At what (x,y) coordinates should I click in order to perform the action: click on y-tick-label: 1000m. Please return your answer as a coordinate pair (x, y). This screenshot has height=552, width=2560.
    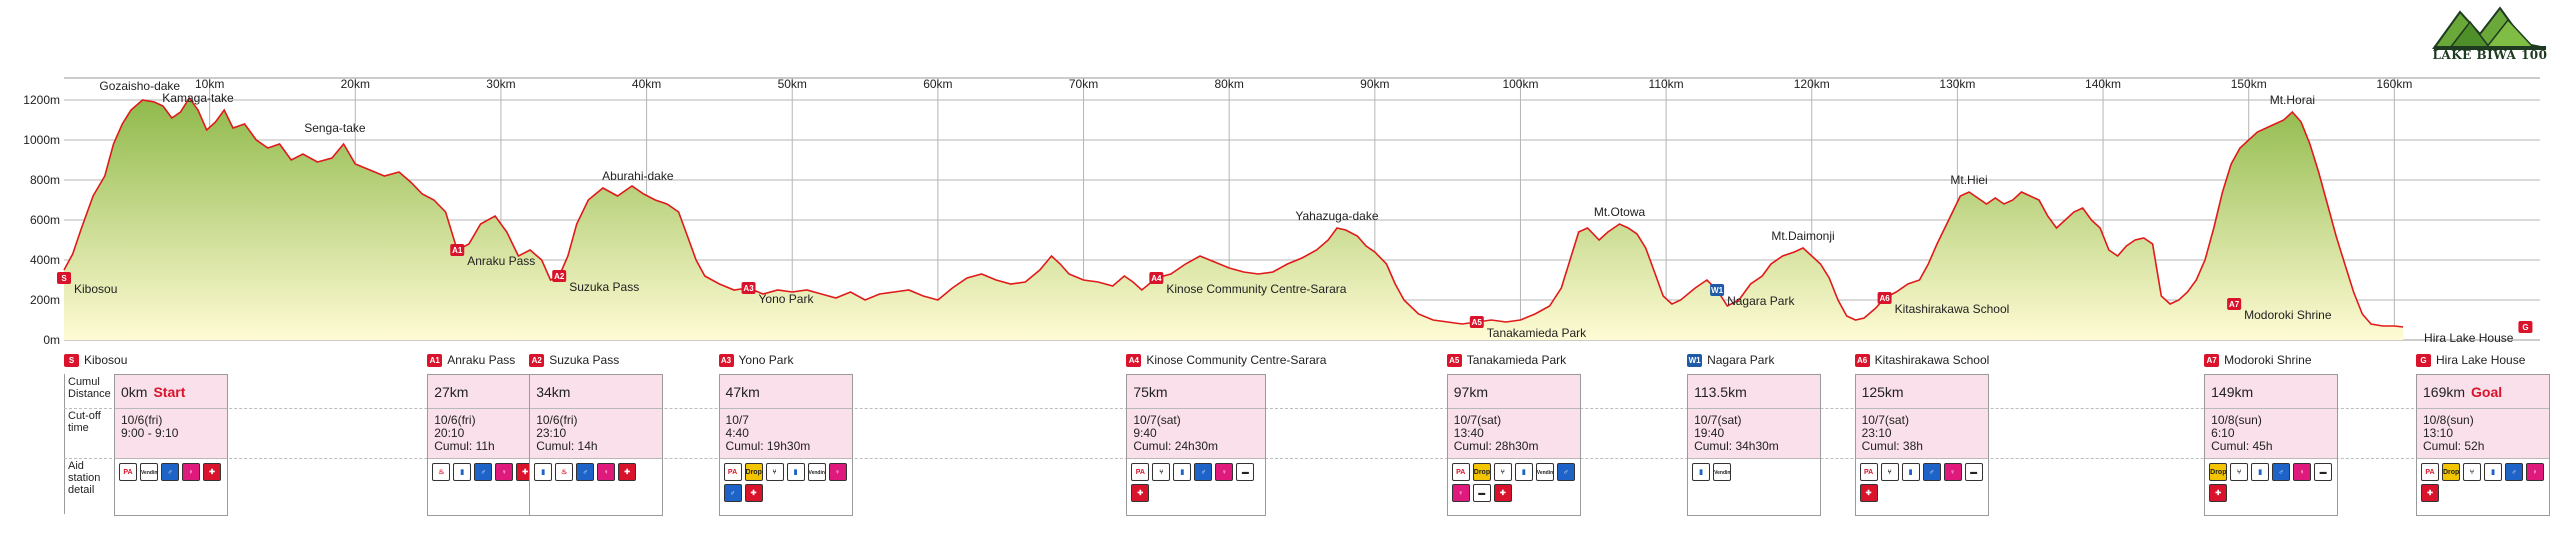
    Looking at the image, I should click on (41, 140).